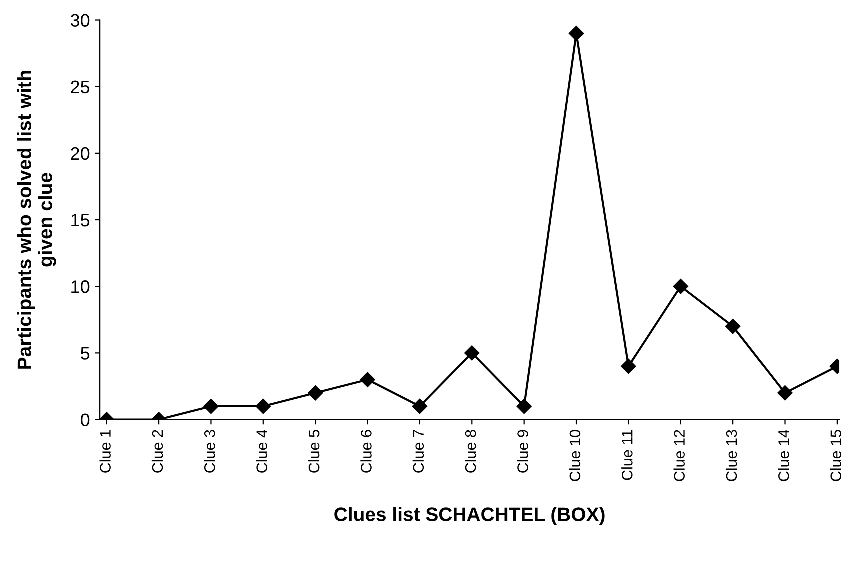 This screenshot has height=579, width=848. What do you see at coordinates (784, 456) in the screenshot?
I see `x-tick-label: Clue 14` at bounding box center [784, 456].